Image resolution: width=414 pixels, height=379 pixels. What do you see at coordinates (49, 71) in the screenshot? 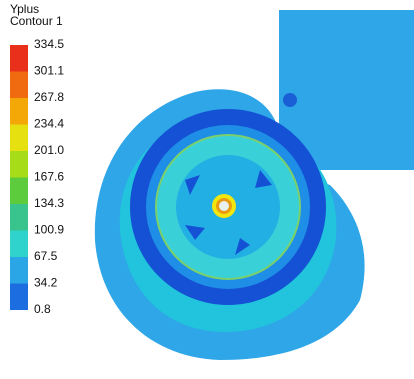
I see `legend-label: 301.1` at bounding box center [49, 71].